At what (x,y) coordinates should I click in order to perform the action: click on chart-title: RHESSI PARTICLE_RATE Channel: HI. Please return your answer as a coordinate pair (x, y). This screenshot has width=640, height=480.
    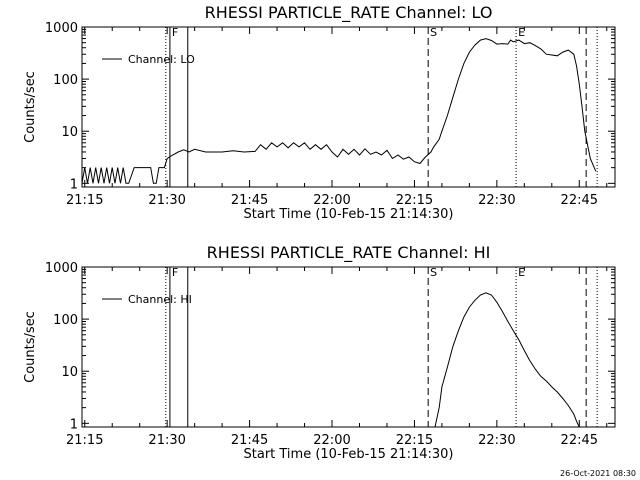
    Looking at the image, I should click on (349, 253).